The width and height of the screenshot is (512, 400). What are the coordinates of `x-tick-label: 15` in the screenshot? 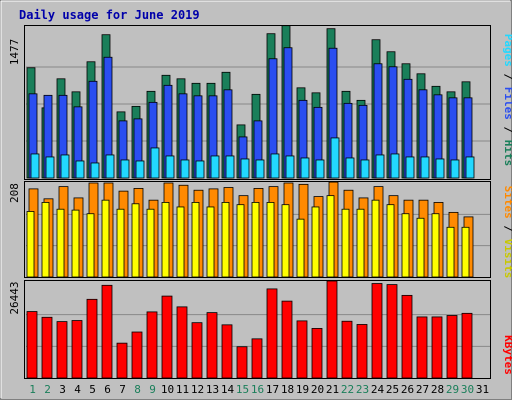 It's located at (242, 389).